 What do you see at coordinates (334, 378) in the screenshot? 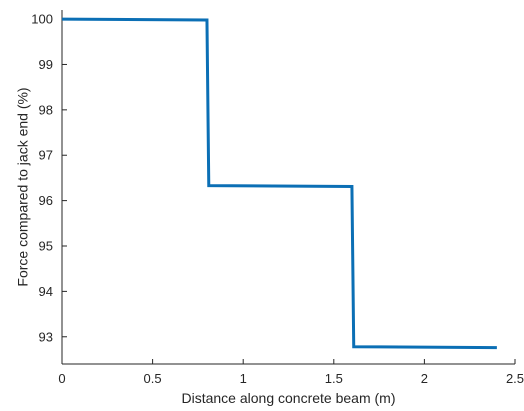
I see `x-tick-label: 1.5` at bounding box center [334, 378].